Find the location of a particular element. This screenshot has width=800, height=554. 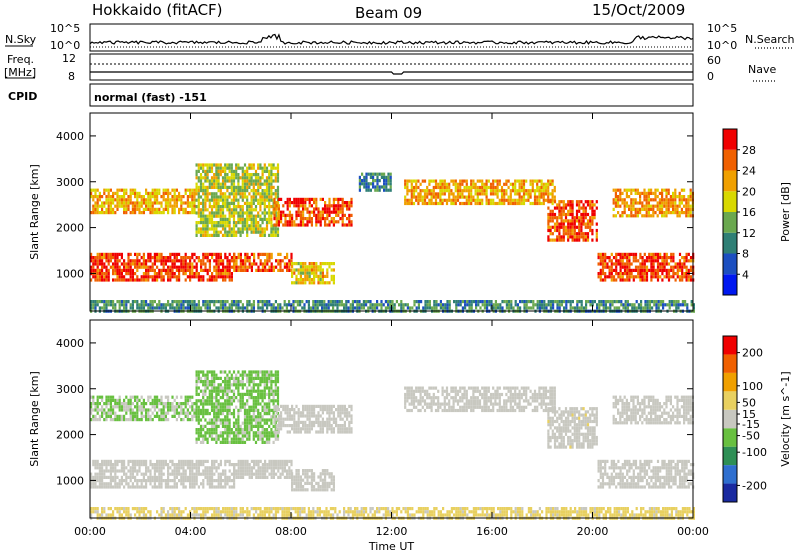

colorbar-swatch is located at coordinates (730, 264).